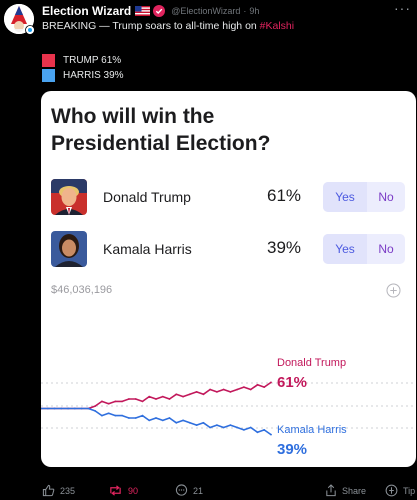  I want to click on more-options-icon: ···, so click(402, 8).